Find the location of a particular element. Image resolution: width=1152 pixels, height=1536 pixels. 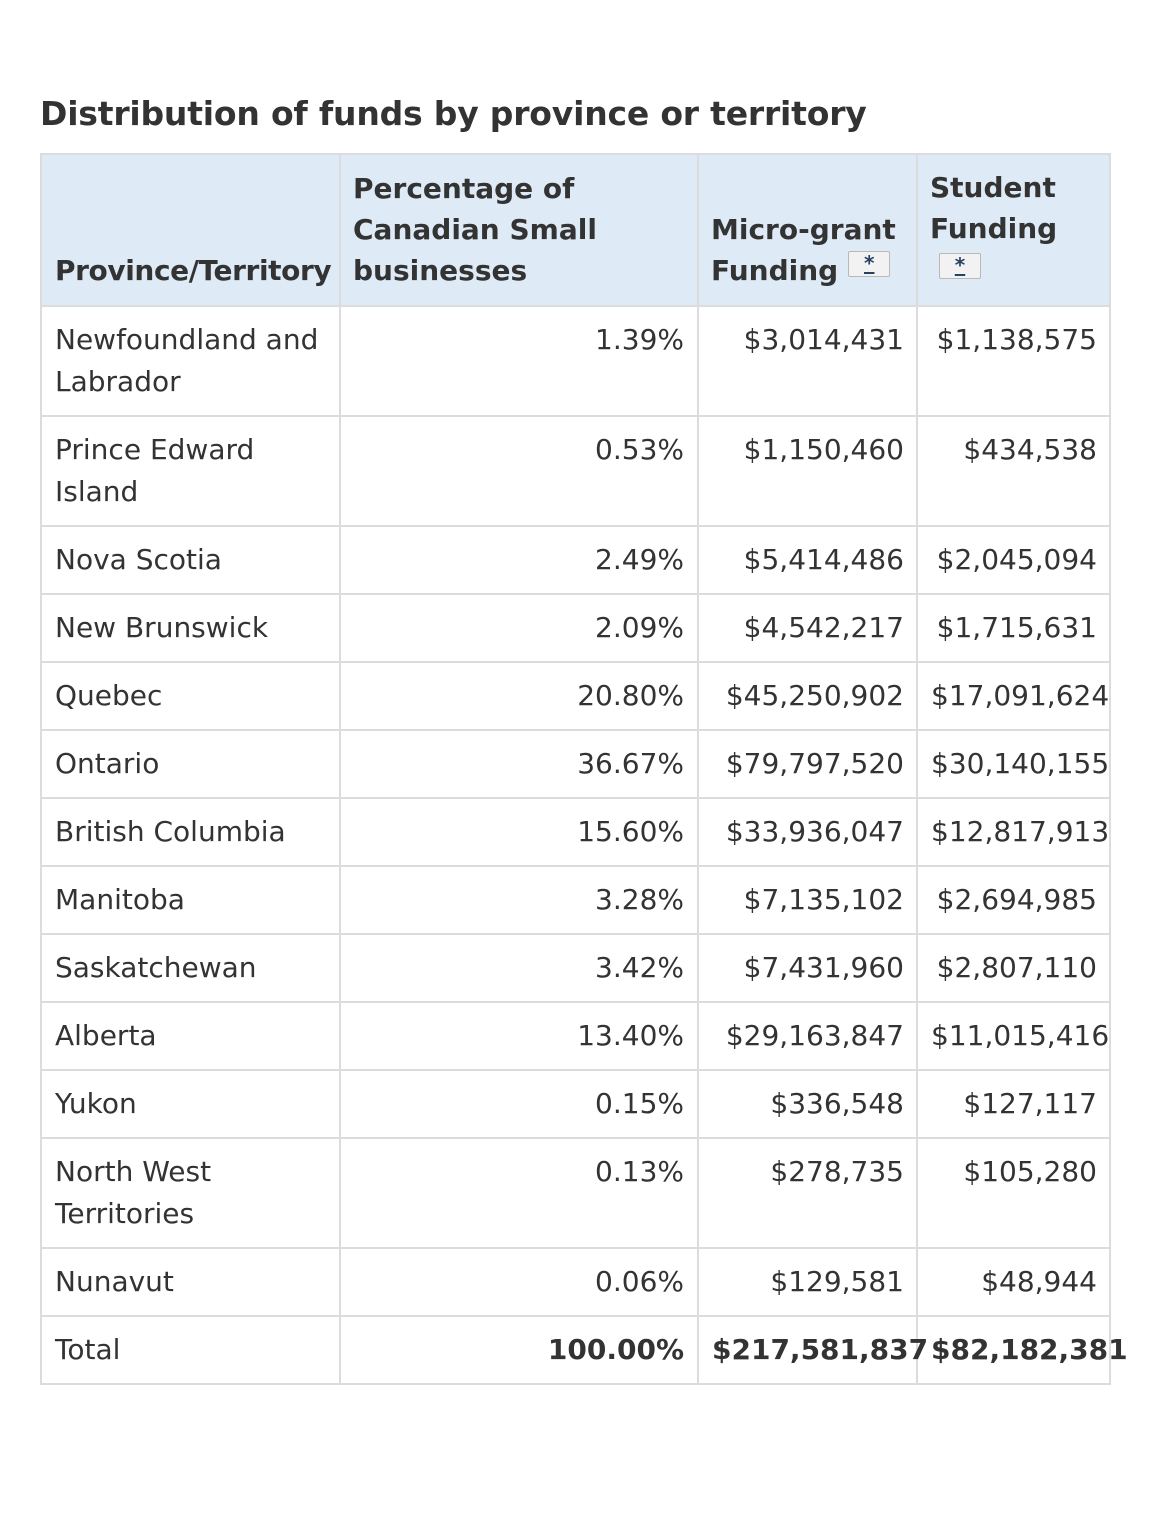

micro-grant-footnote-link: * is located at coordinates (869, 264).